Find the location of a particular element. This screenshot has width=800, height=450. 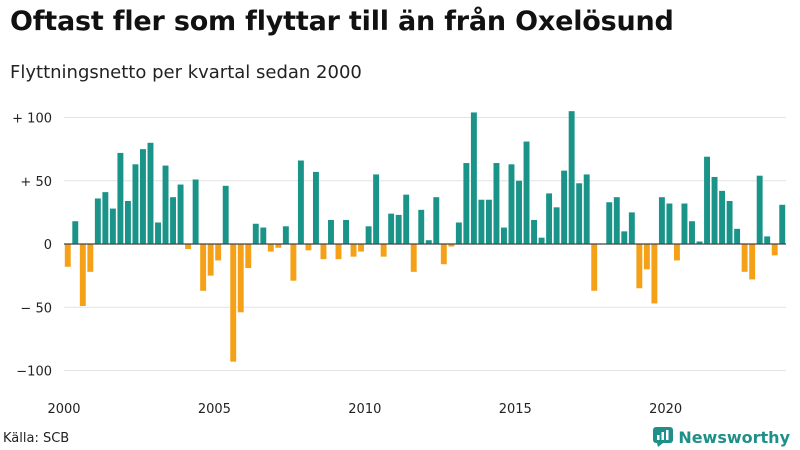

brand-name: Newsworthy is located at coordinates (734, 437).